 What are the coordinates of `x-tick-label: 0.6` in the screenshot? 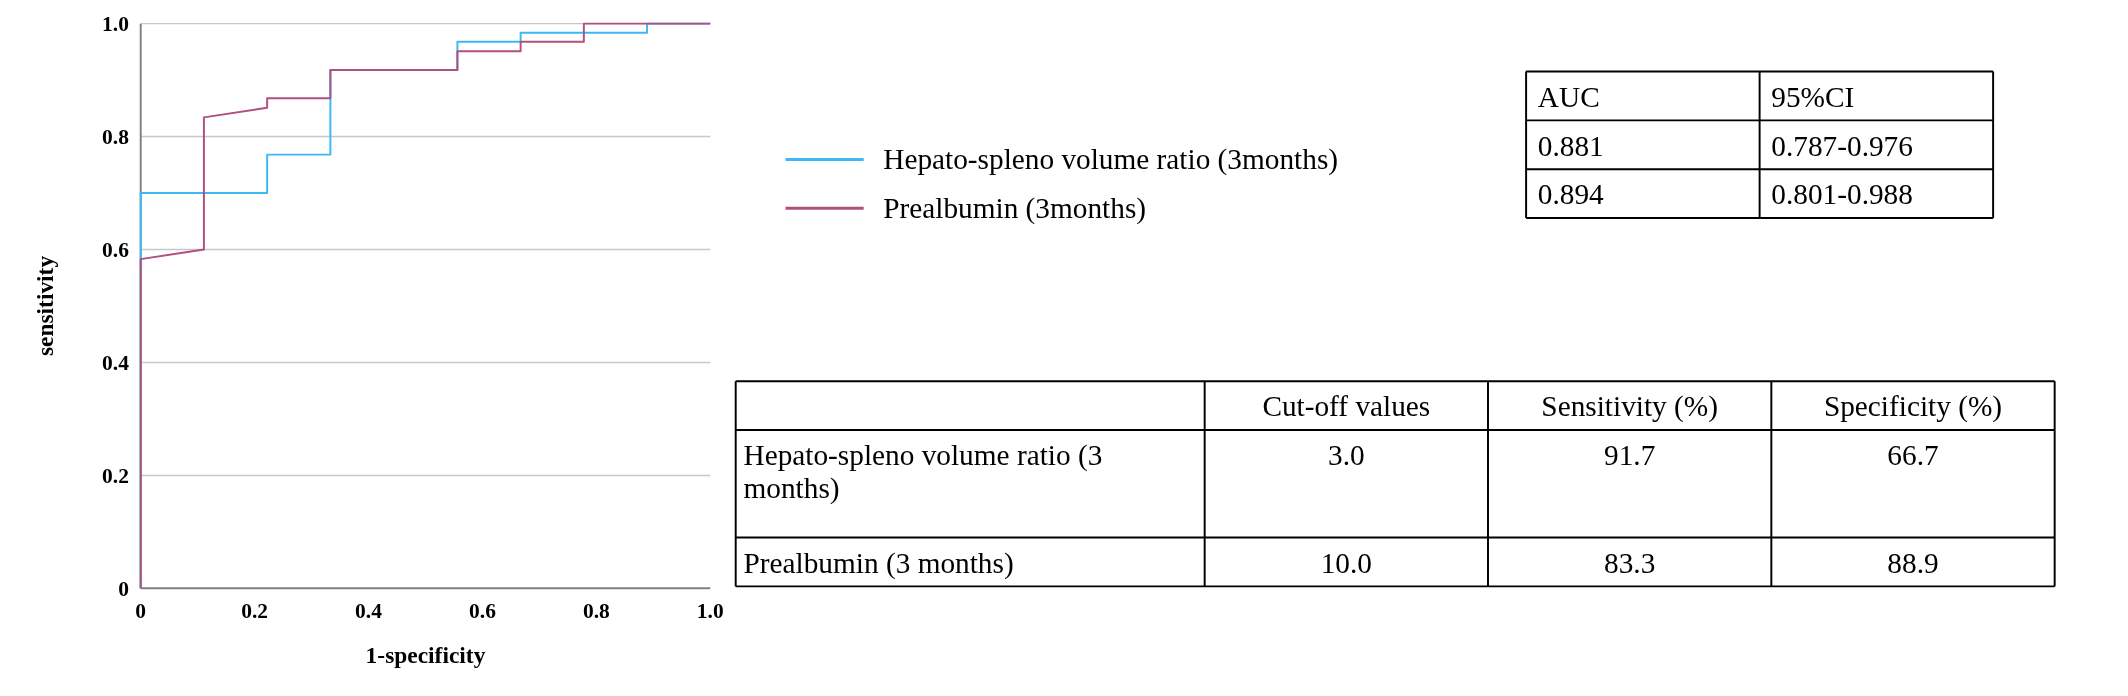 It's located at (483, 610).